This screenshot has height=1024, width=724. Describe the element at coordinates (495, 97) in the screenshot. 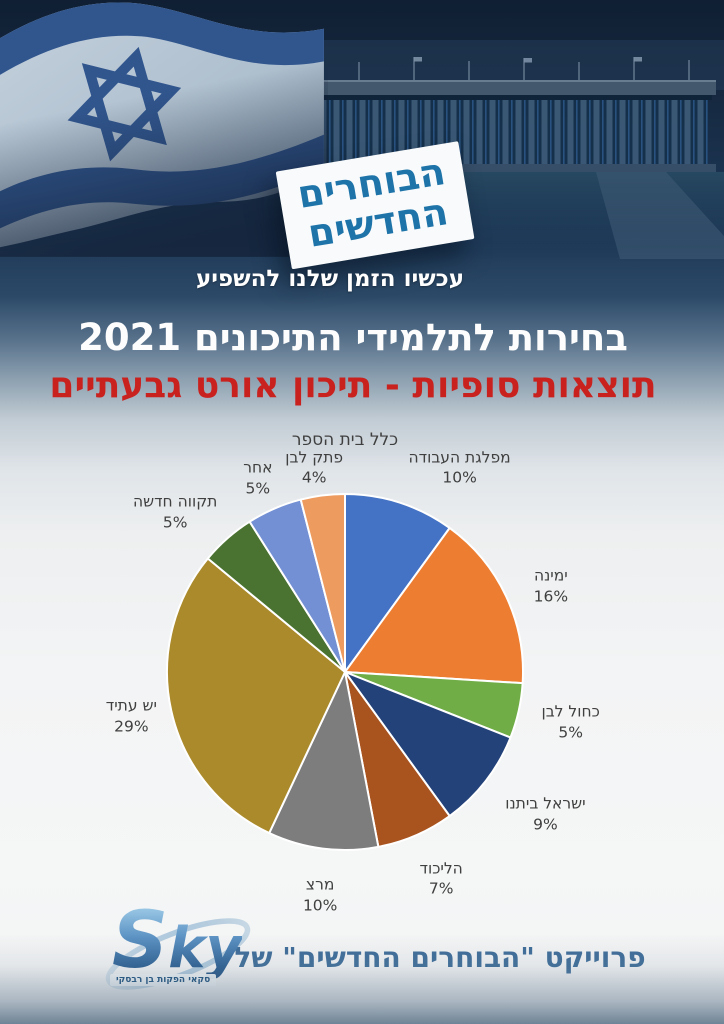

I see `roof-shadow` at that location.